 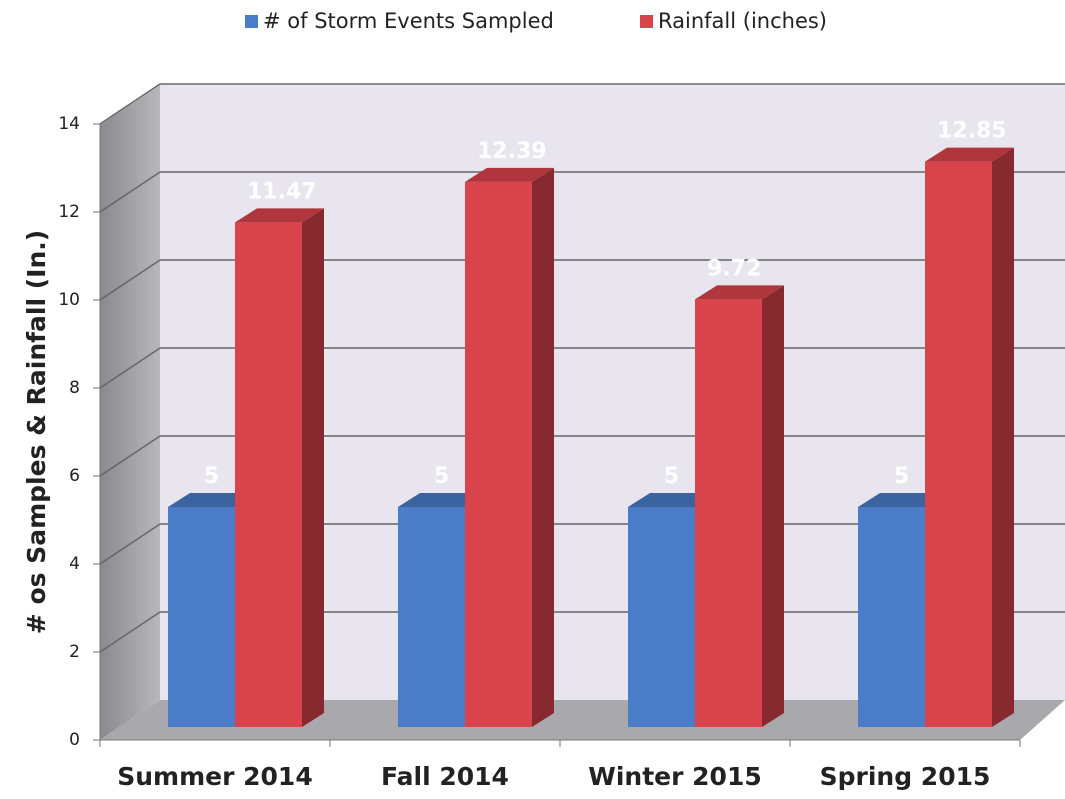 What do you see at coordinates (742, 21) in the screenshot?
I see `legend-label: Rainfall (inches)` at bounding box center [742, 21].